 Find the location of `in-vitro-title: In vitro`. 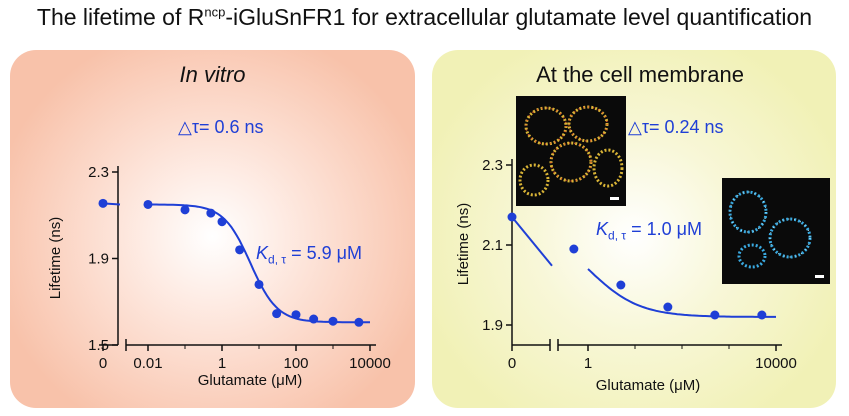

in-vitro-title: In vitro is located at coordinates (212, 74).